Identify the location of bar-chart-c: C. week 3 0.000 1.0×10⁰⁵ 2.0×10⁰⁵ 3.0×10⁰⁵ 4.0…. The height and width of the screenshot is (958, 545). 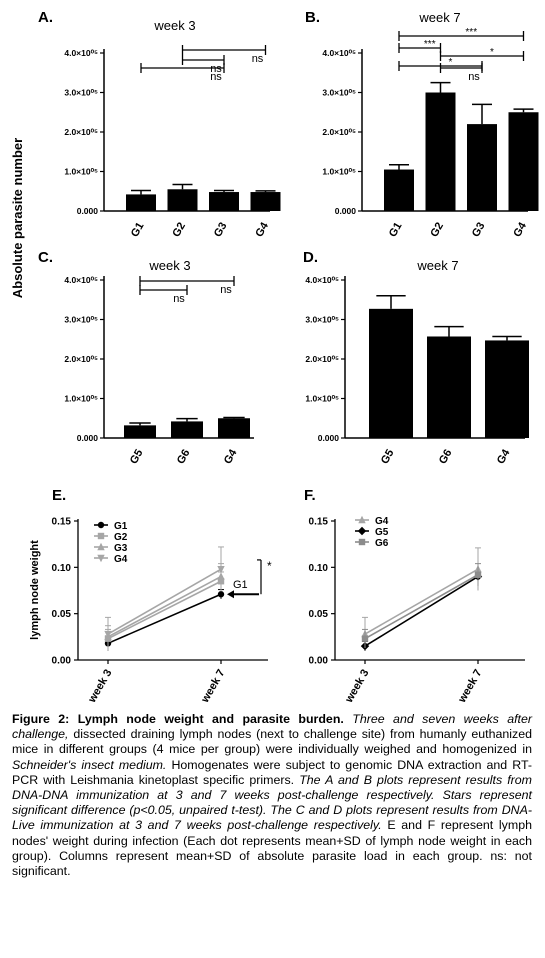
(146, 357).